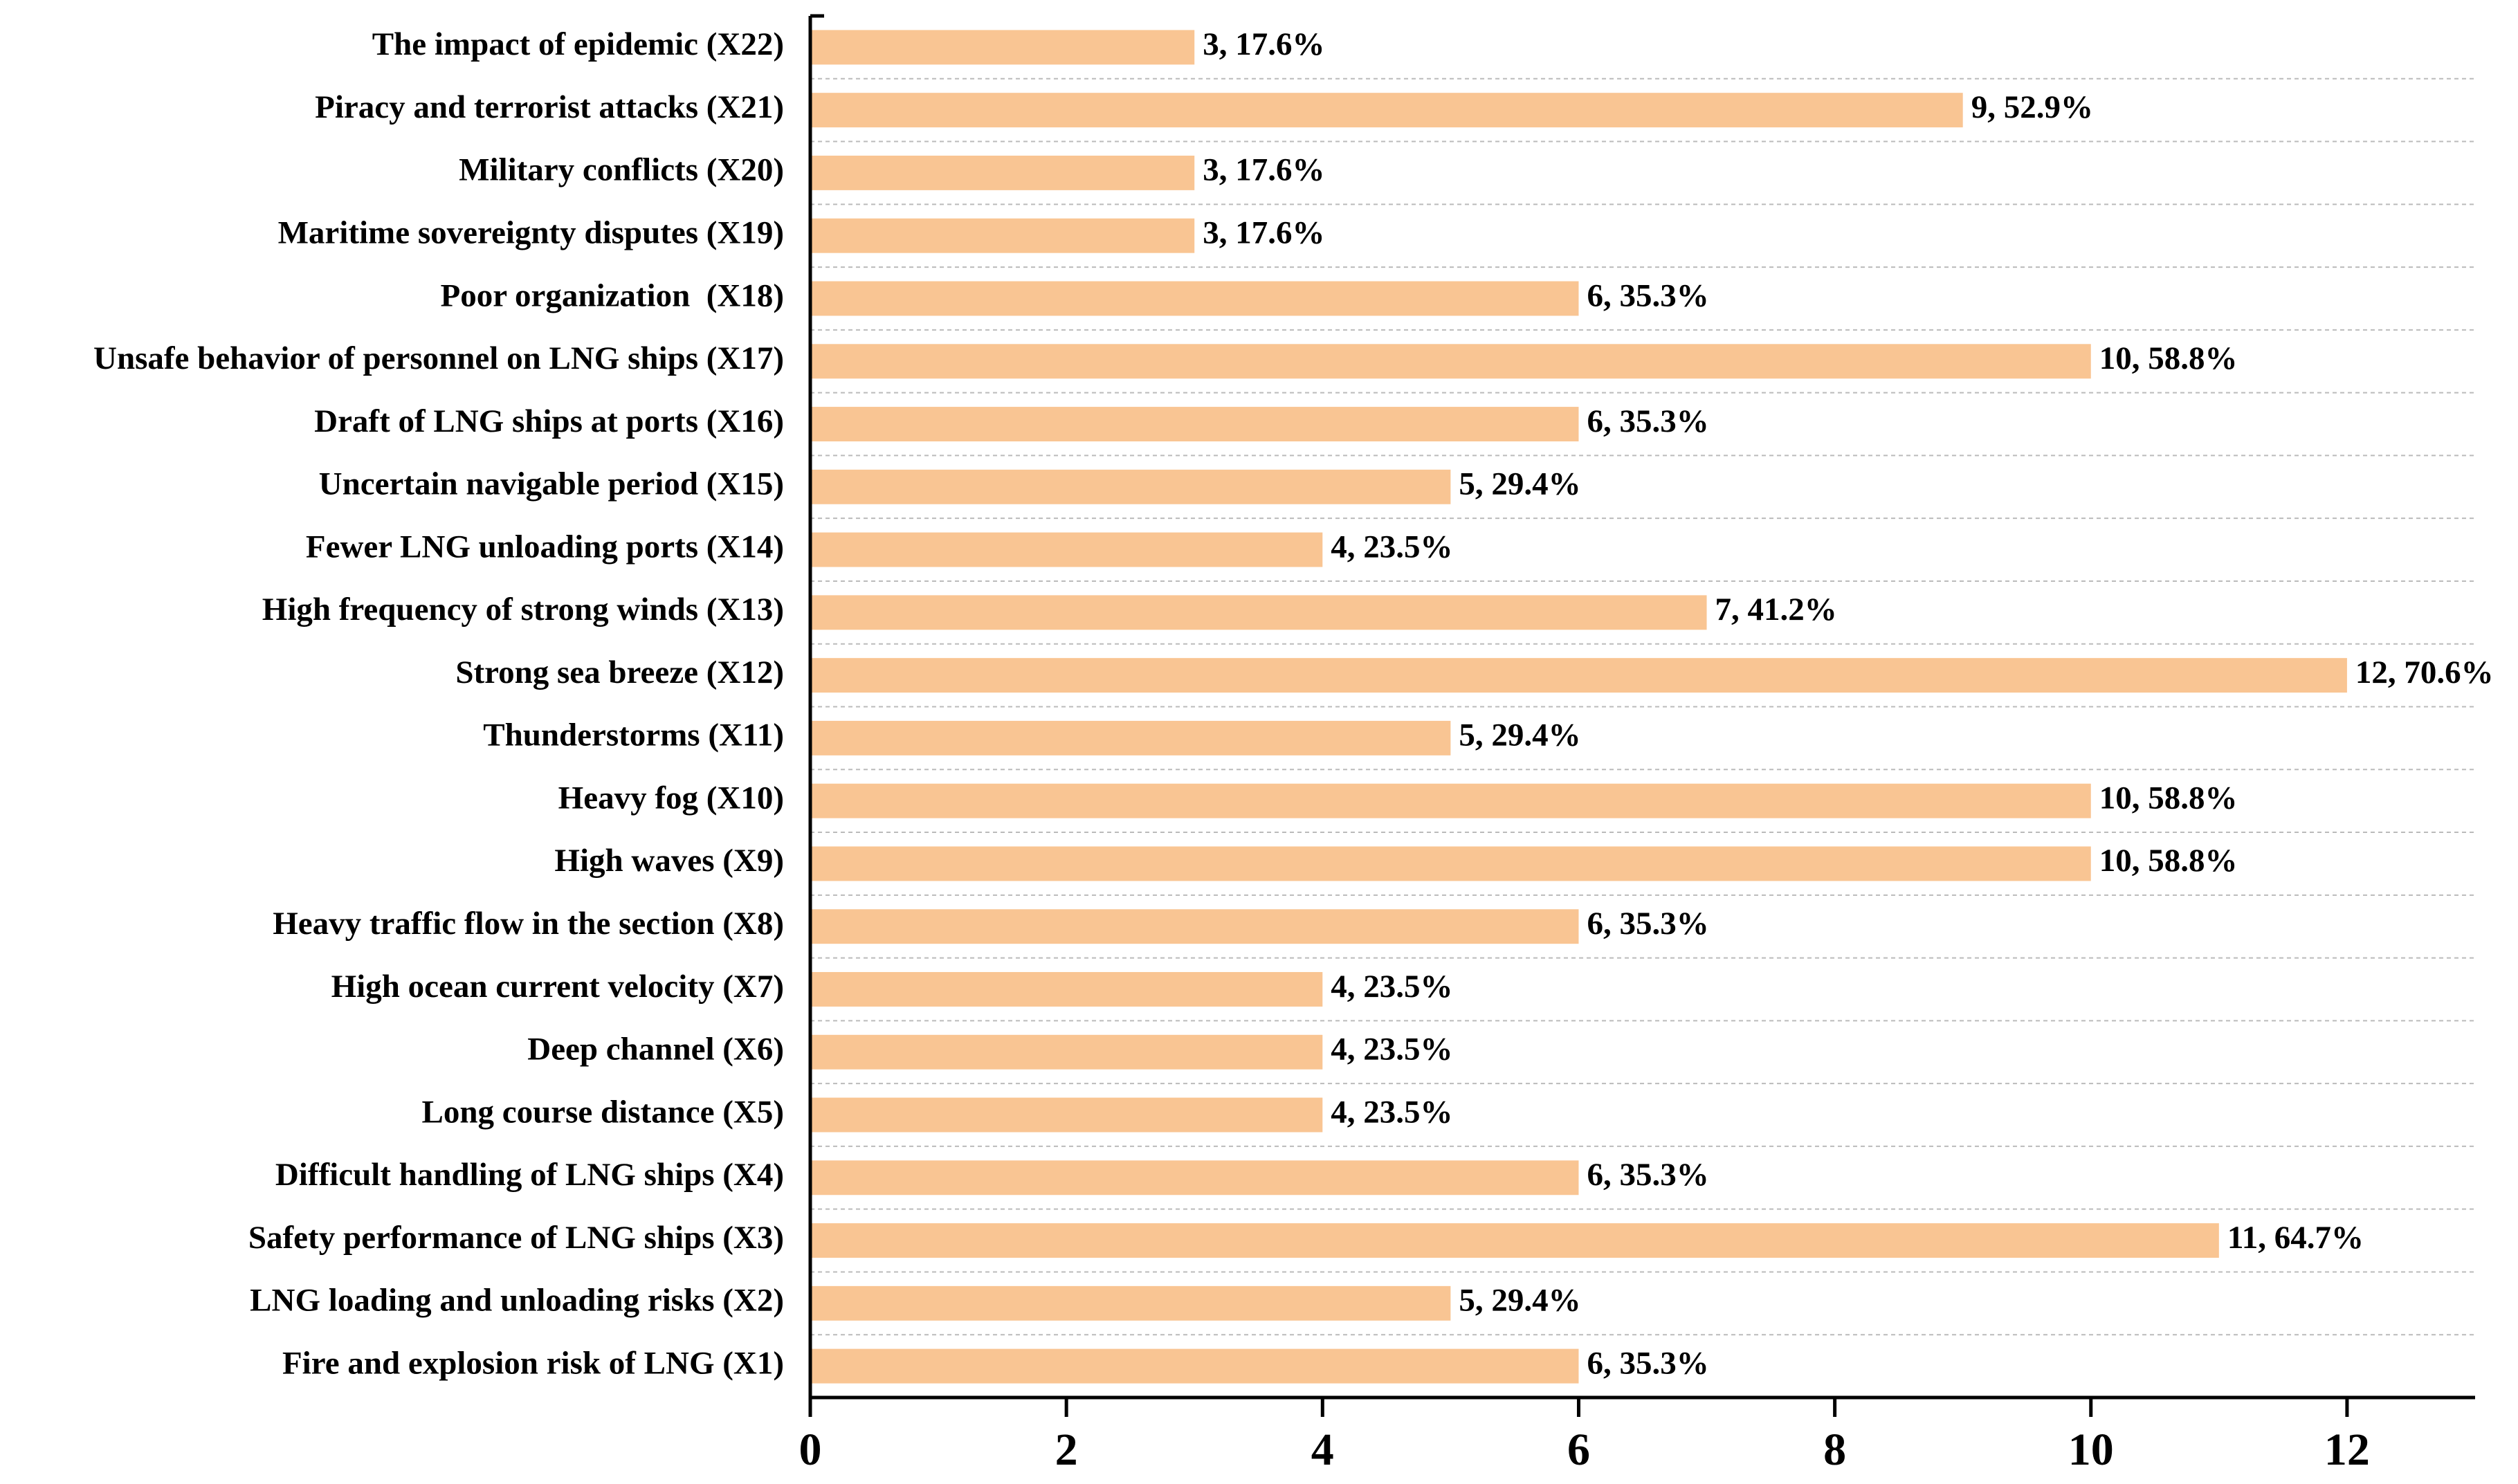 Image resolution: width=2518 pixels, height=1484 pixels. What do you see at coordinates (545, 547) in the screenshot?
I see `y-tick-label: Fewer LNG unloading ports (X14)` at bounding box center [545, 547].